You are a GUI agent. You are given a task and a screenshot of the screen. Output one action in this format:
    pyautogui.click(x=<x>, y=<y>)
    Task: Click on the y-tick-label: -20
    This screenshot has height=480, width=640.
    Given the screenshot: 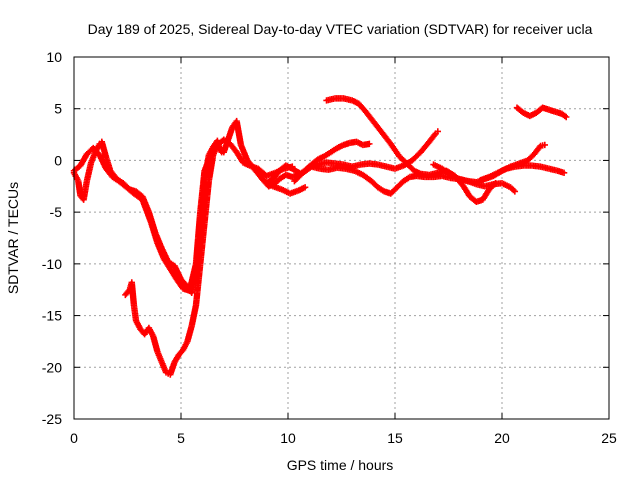 What is the action you would take?
    pyautogui.click(x=52, y=367)
    